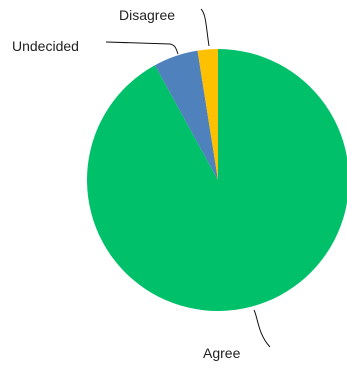 The image size is (347, 368). I want to click on leader-line-undecided, so click(142, 48).